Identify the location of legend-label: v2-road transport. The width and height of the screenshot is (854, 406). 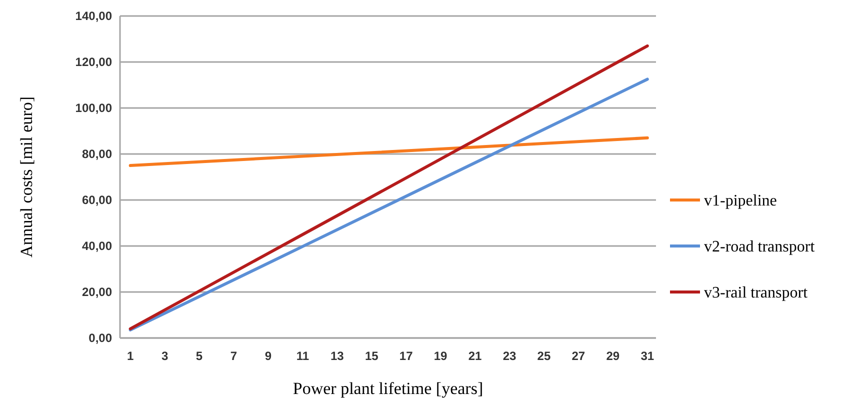
(760, 247).